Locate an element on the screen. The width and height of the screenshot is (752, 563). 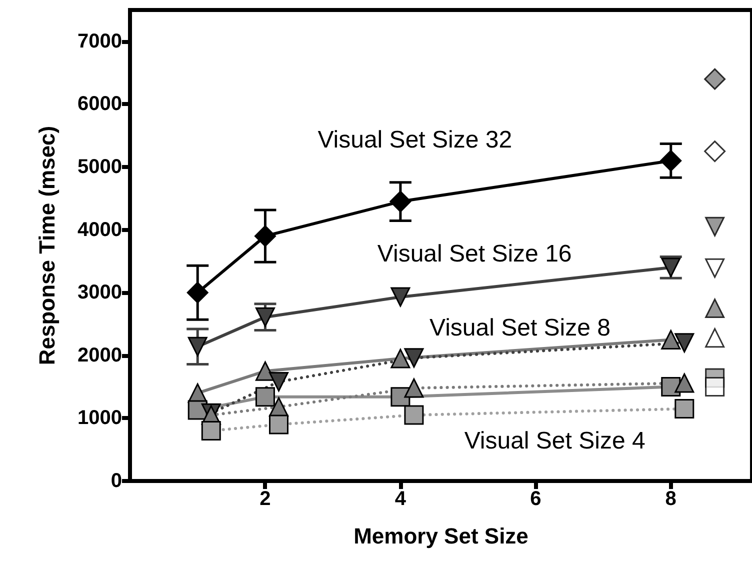
x-tick-label: 6 is located at coordinates (536, 499).